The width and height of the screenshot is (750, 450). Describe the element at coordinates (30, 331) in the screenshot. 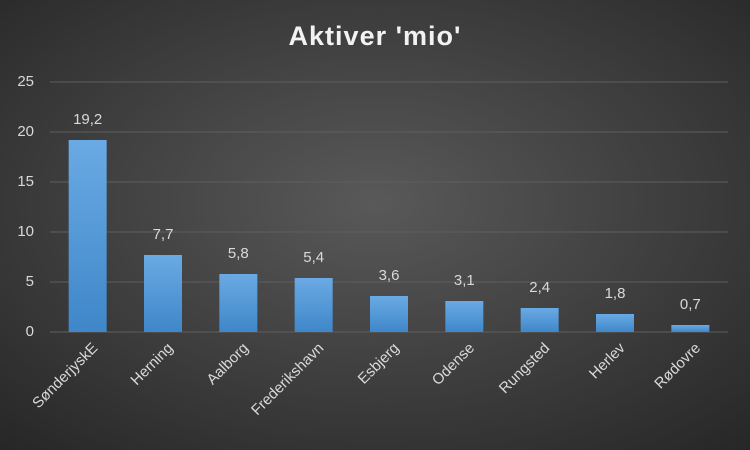

I see `y-tick-label: 0` at that location.